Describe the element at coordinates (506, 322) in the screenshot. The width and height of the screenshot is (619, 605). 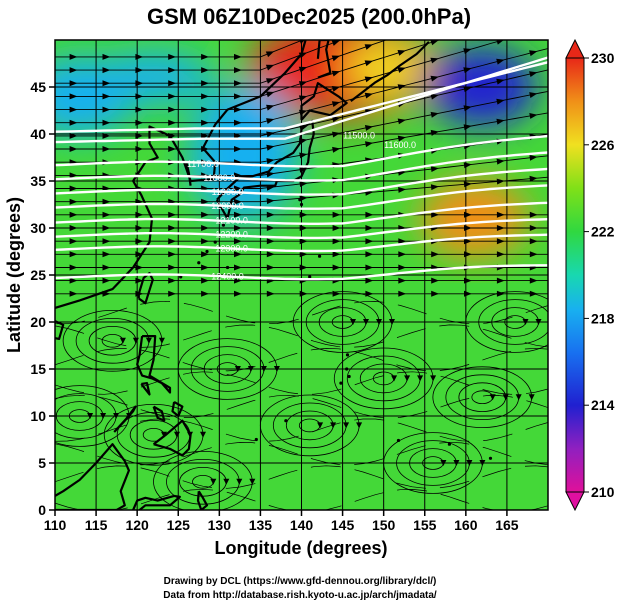
I see `eddy-streamline` at that location.